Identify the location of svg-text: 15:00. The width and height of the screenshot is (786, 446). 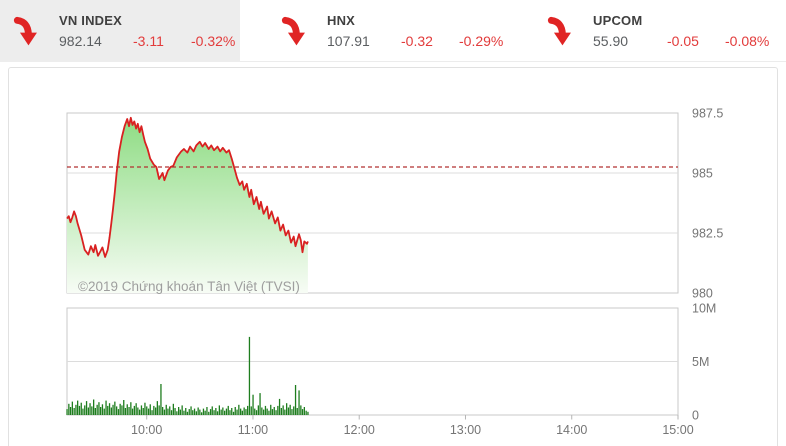
(677, 430).